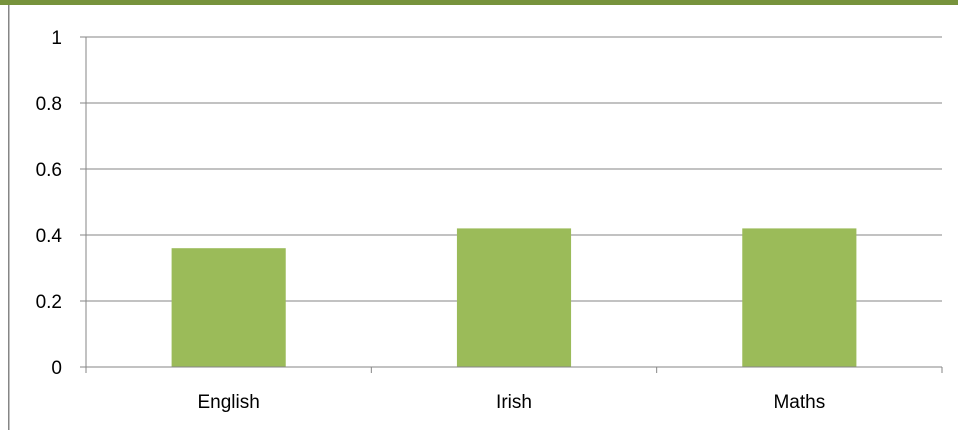 The height and width of the screenshot is (430, 958). I want to click on y-tick-label: 0.6, so click(49, 170).